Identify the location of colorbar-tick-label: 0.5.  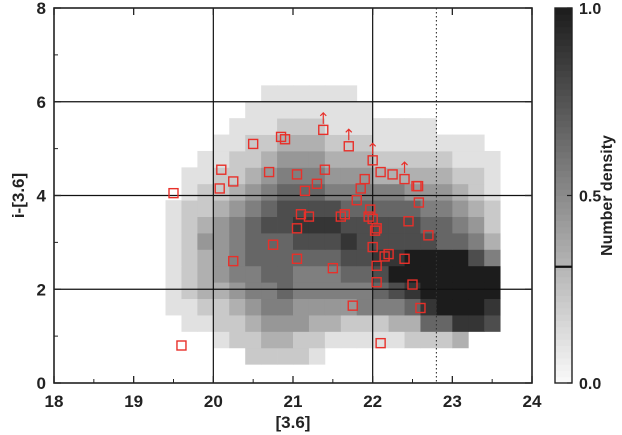
(590, 197).